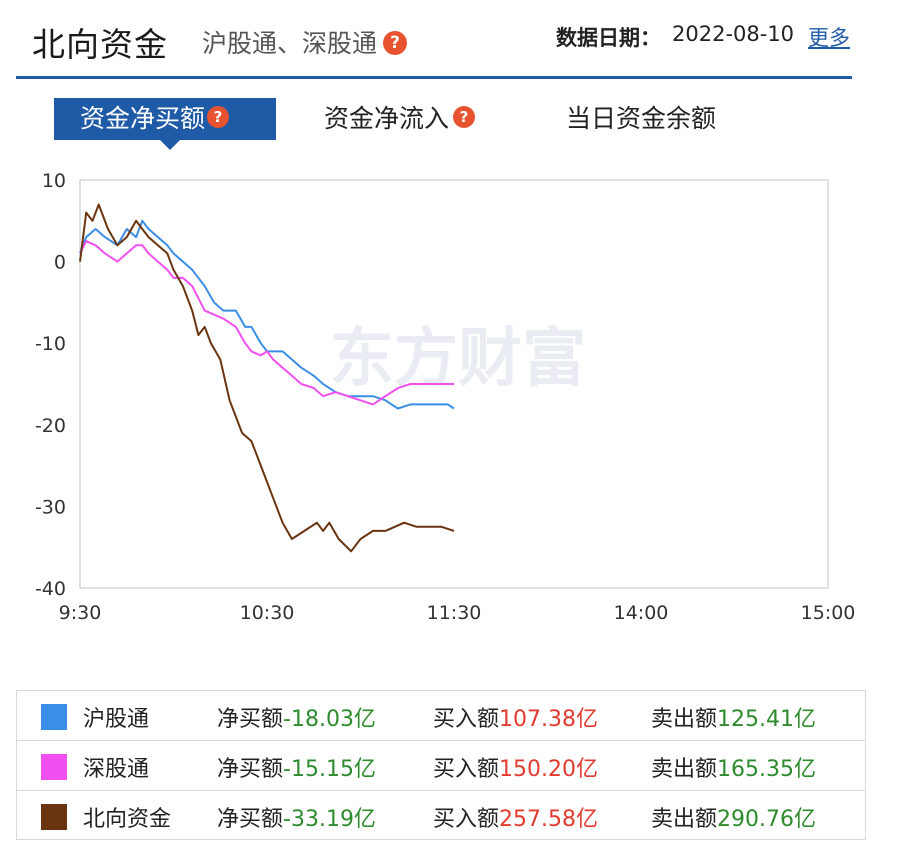 This screenshot has height=858, width=900. What do you see at coordinates (170, 145) in the screenshot?
I see `active-tab-pointer` at bounding box center [170, 145].